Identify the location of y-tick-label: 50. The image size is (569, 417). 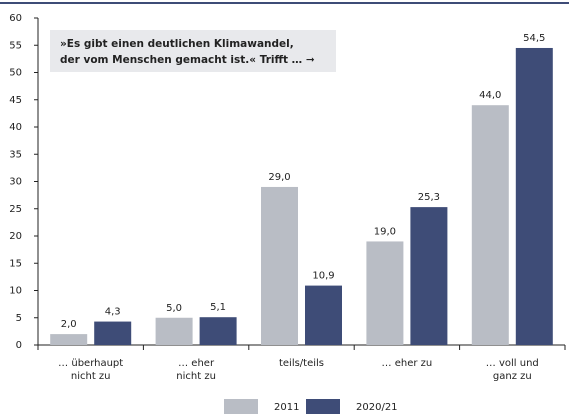
(15, 73).